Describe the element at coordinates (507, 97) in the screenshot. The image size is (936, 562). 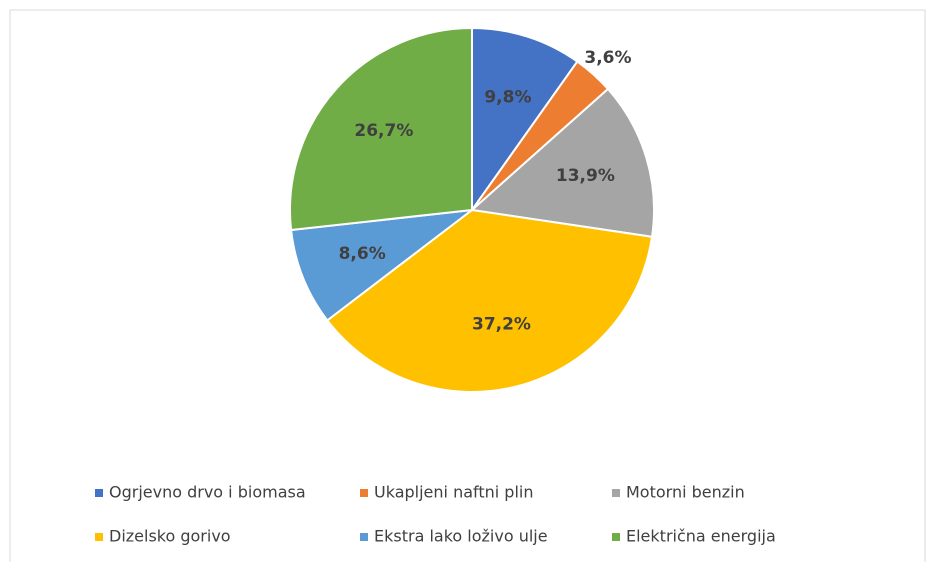
I see `data-label: 9,8%` at that location.